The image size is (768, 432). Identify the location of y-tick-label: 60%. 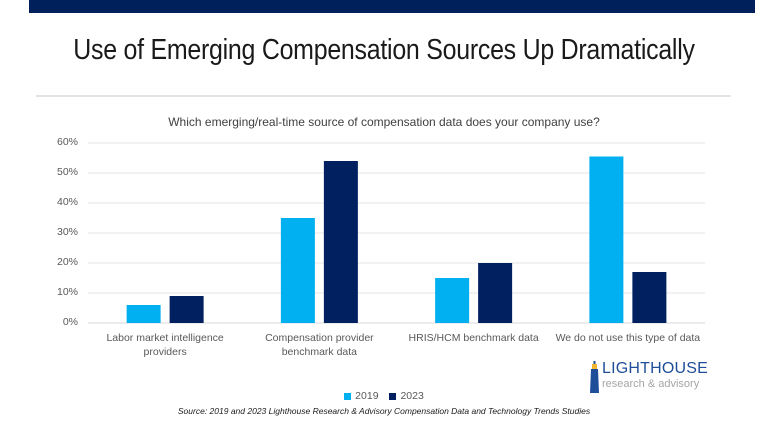
(67, 142).